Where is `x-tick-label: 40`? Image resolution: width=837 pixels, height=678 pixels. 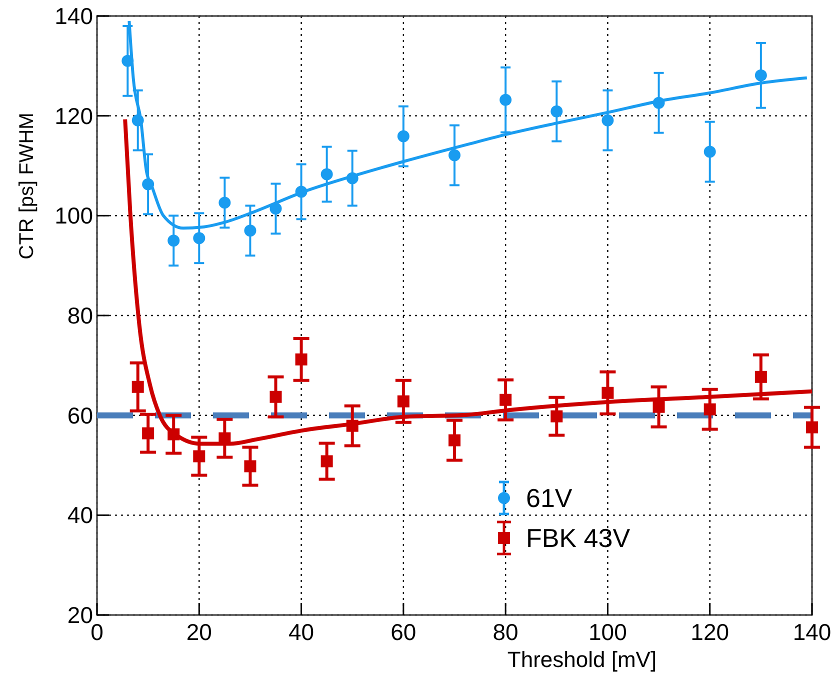 x-tick-label: 40 is located at coordinates (301, 632).